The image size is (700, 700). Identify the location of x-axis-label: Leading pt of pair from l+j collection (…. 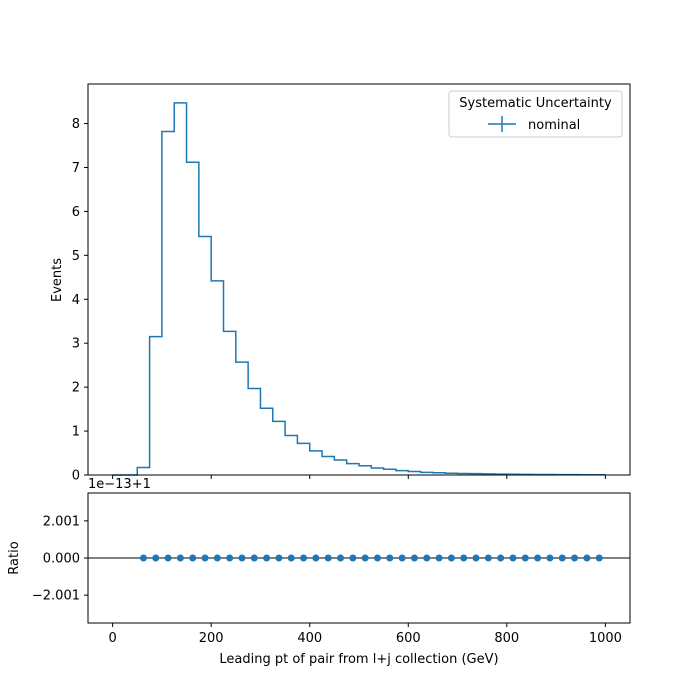
(358, 659).